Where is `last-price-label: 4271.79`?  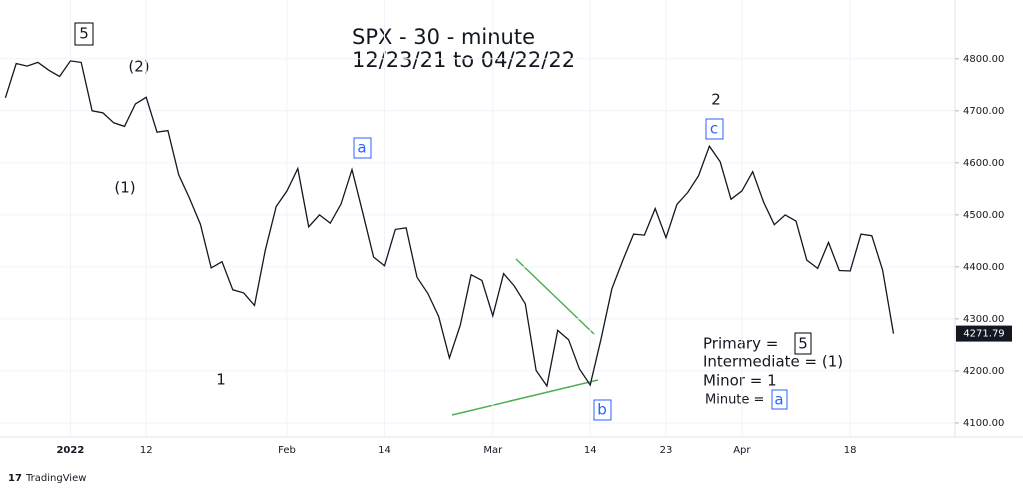 last-price-label: 4271.79 is located at coordinates (983, 334).